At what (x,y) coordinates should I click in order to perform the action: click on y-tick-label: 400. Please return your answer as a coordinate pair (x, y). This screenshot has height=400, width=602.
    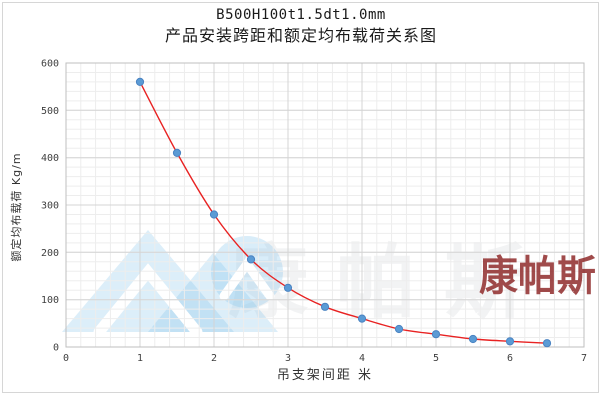
    Looking at the image, I should click on (50, 158).